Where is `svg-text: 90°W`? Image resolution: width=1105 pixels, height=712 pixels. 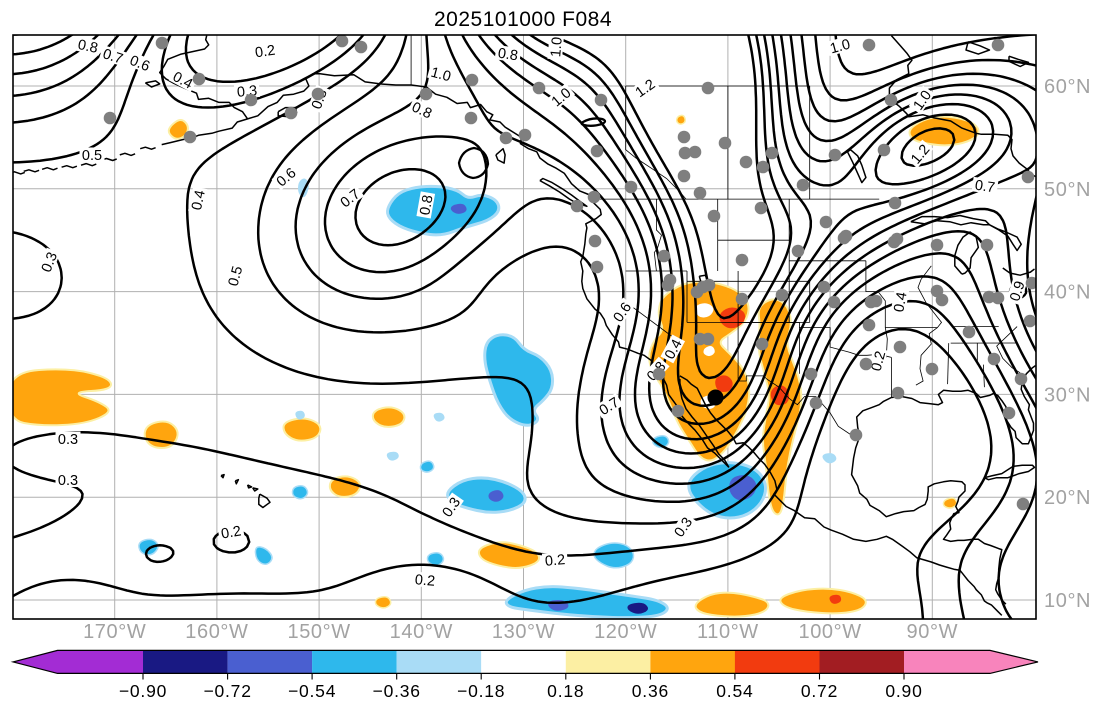
svg-text: 90°W is located at coordinates (933, 632).